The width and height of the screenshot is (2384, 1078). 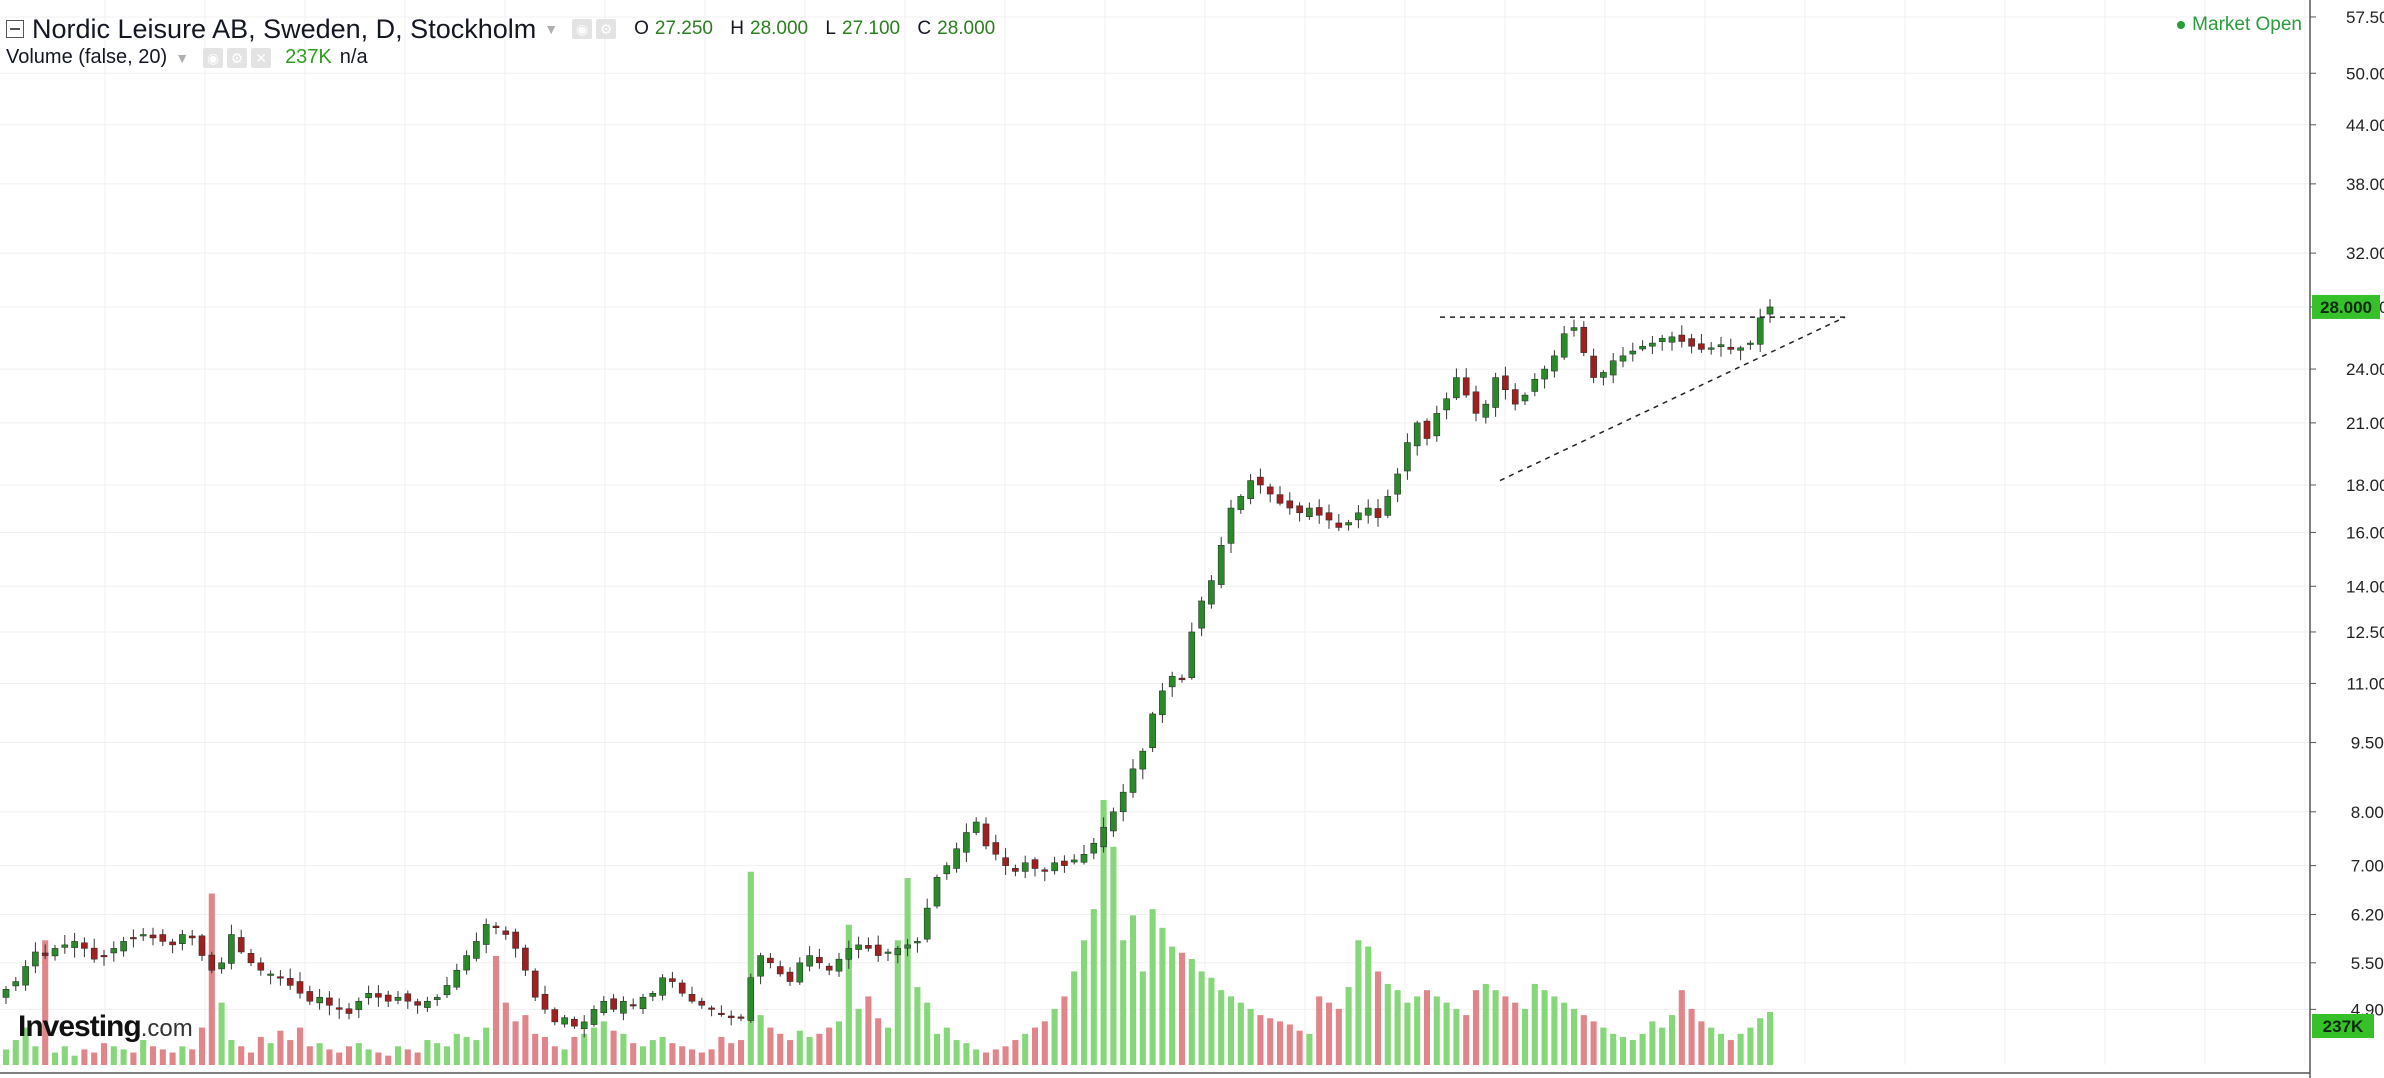 What do you see at coordinates (2367, 963) in the screenshot?
I see `y-tick-label: 5.500` at bounding box center [2367, 963].